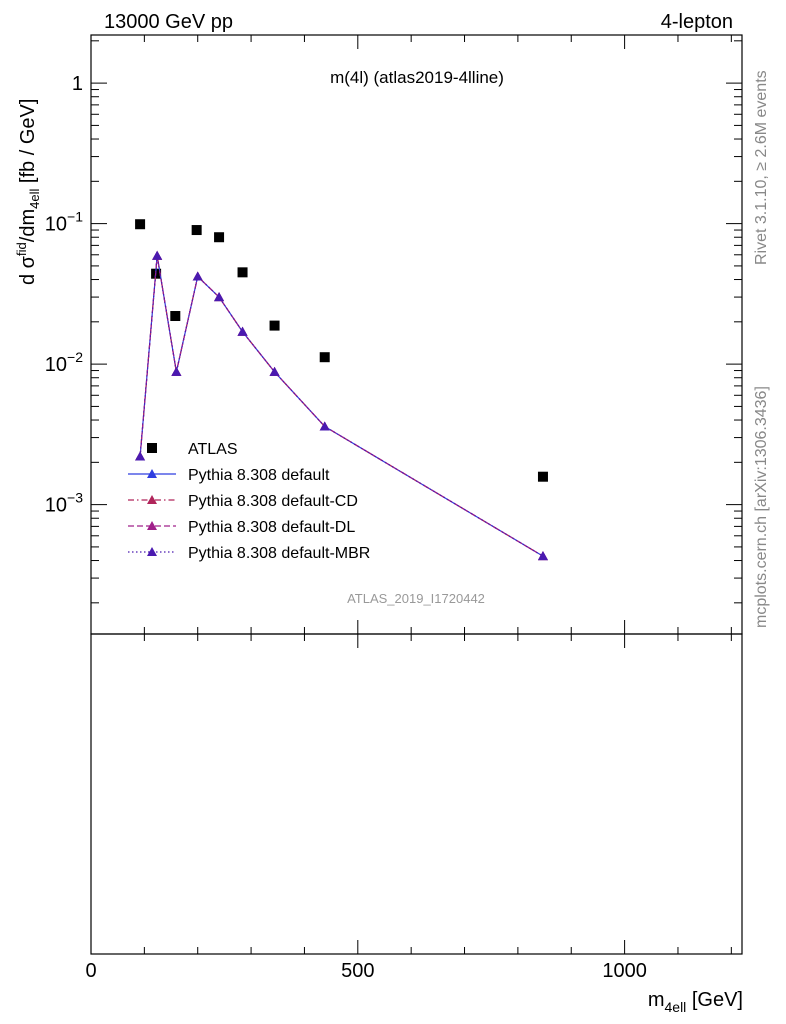 This screenshot has width=786, height=1024. Describe the element at coordinates (21, 249) in the screenshot. I see `y-axis-label-sup: fid` at that location.